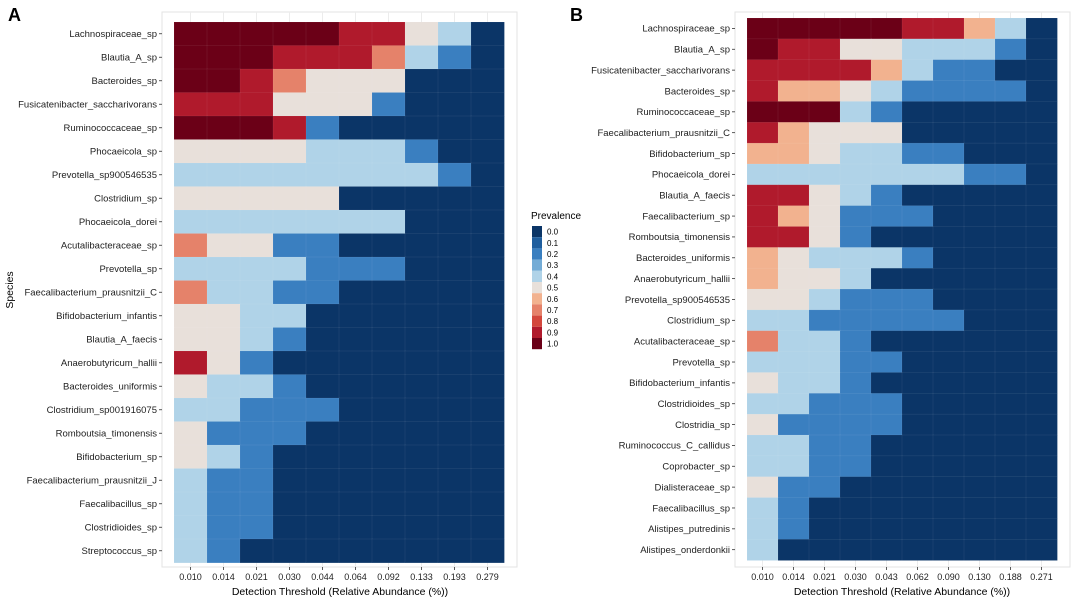 The height and width of the screenshot is (599, 1084). What do you see at coordinates (691, 175) in the screenshot?
I see `species-label: Phocaeicola_dorei` at bounding box center [691, 175].